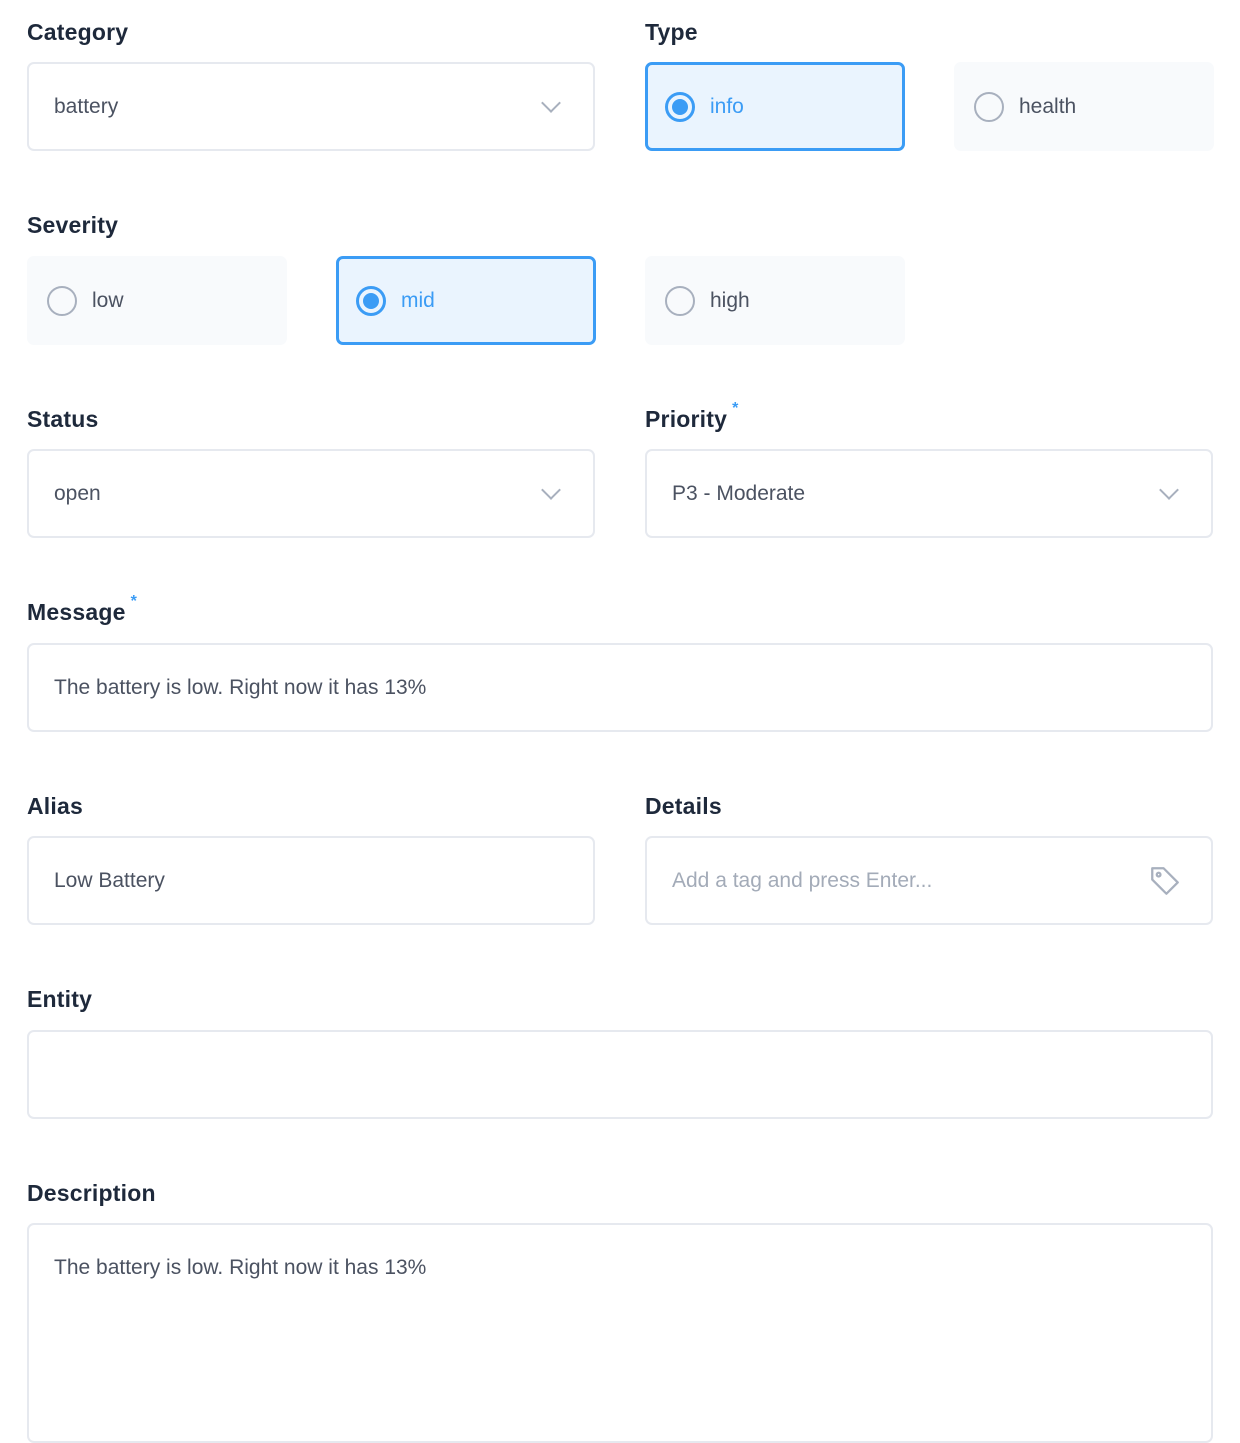  I want to click on message-label: Message *, so click(82, 609).